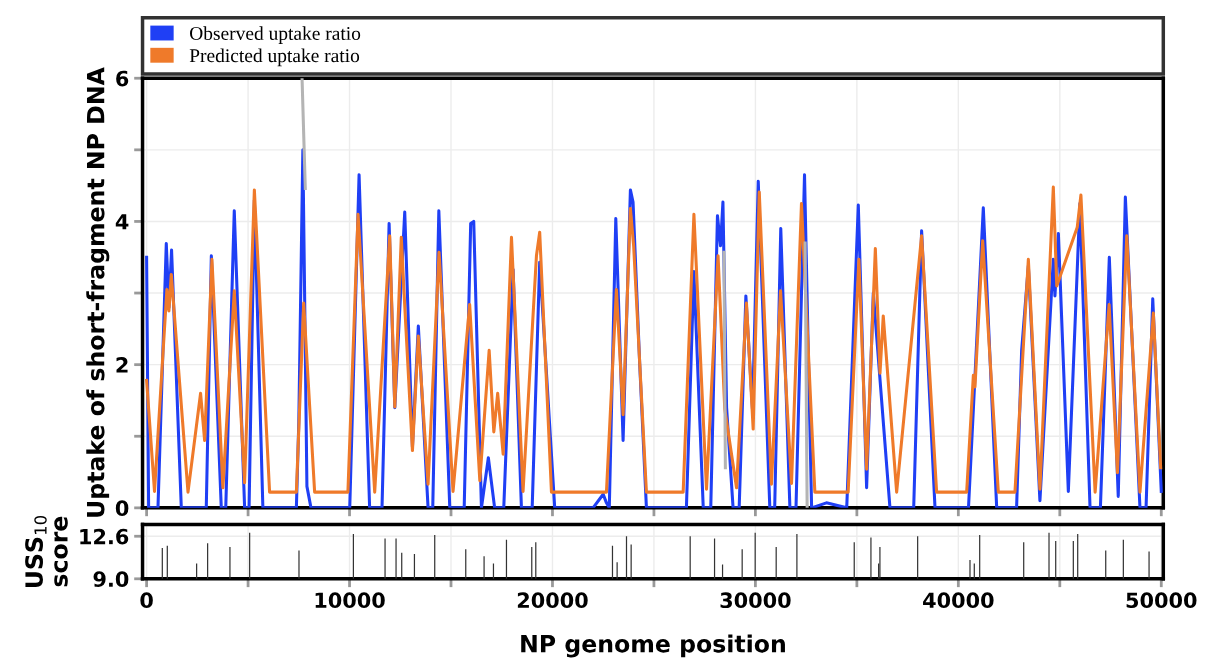 The width and height of the screenshot is (1208, 663). I want to click on x-axis-title: NP genome position, so click(653, 646).